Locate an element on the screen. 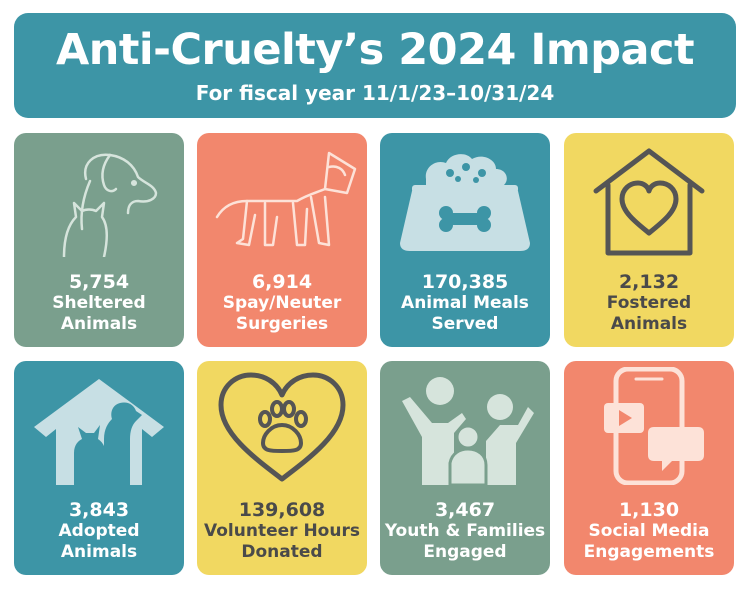  stat-card-volunteer: 139,608 Volunteer Hours Donated is located at coordinates (282, 468).